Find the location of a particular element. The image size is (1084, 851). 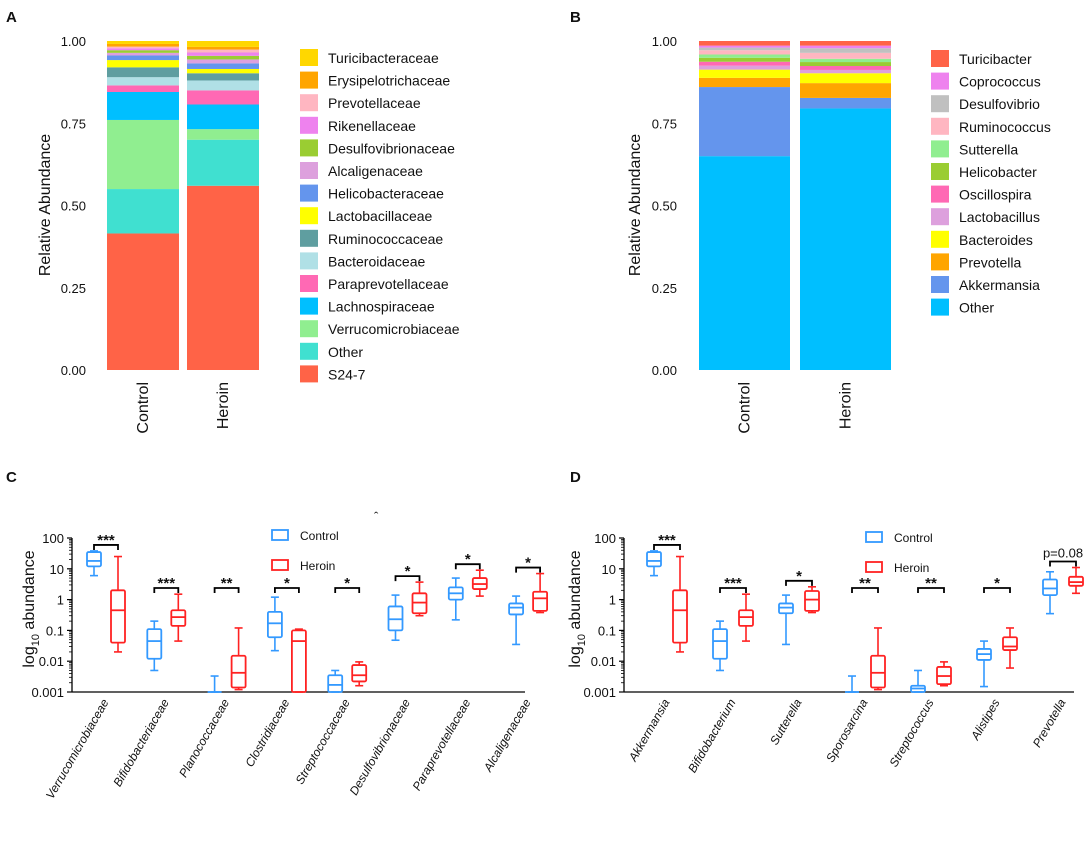

c-sig-label-bifidobacteriaceae: *** is located at coordinates (167, 583).